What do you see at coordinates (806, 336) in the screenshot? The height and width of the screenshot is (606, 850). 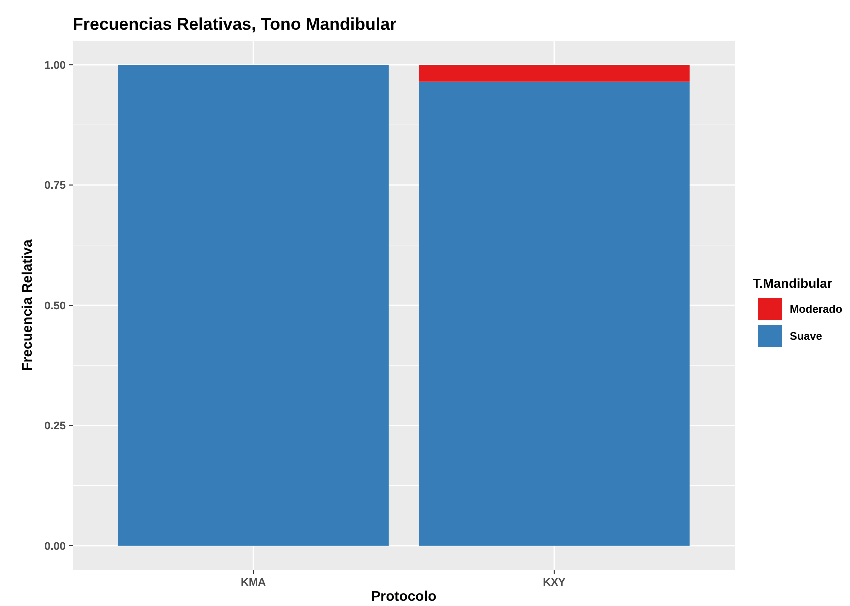 I see `legend-label: Suave` at bounding box center [806, 336].